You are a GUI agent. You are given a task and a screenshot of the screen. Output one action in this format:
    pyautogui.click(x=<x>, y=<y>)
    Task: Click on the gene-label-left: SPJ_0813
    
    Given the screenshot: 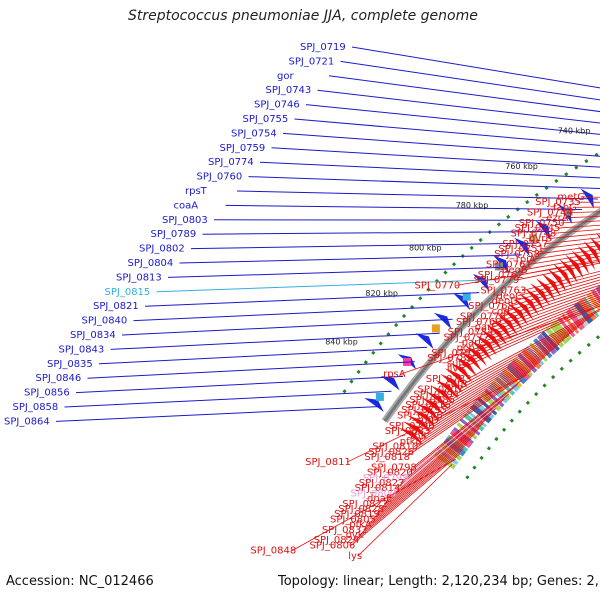 What is the action you would take?
    pyautogui.click(x=139, y=277)
    